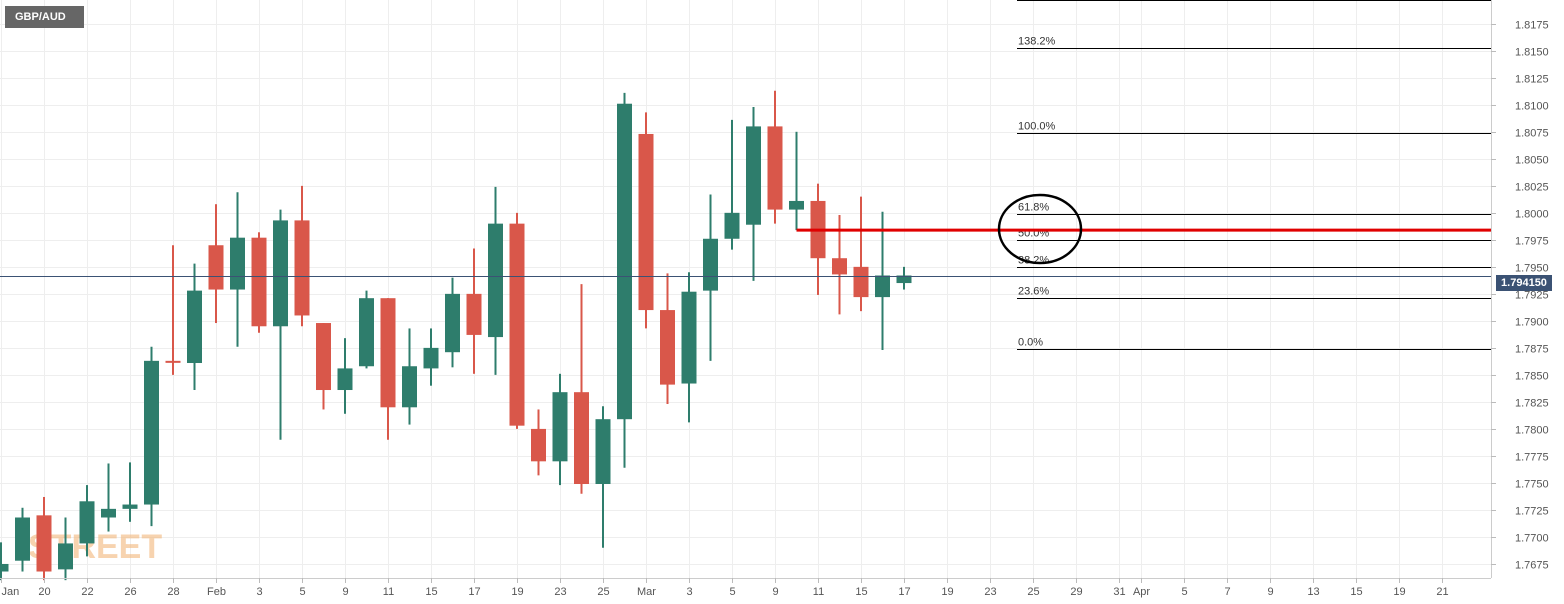 The height and width of the screenshot is (604, 1564). I want to click on x-tick-label: Mar, so click(646, 592).